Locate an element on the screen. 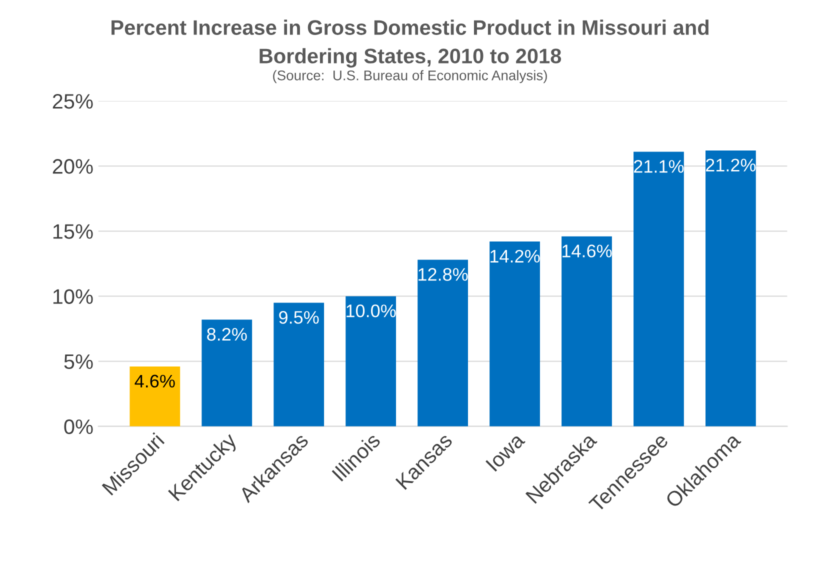 The image size is (820, 561). y-tick-label: 10% is located at coordinates (73, 296).